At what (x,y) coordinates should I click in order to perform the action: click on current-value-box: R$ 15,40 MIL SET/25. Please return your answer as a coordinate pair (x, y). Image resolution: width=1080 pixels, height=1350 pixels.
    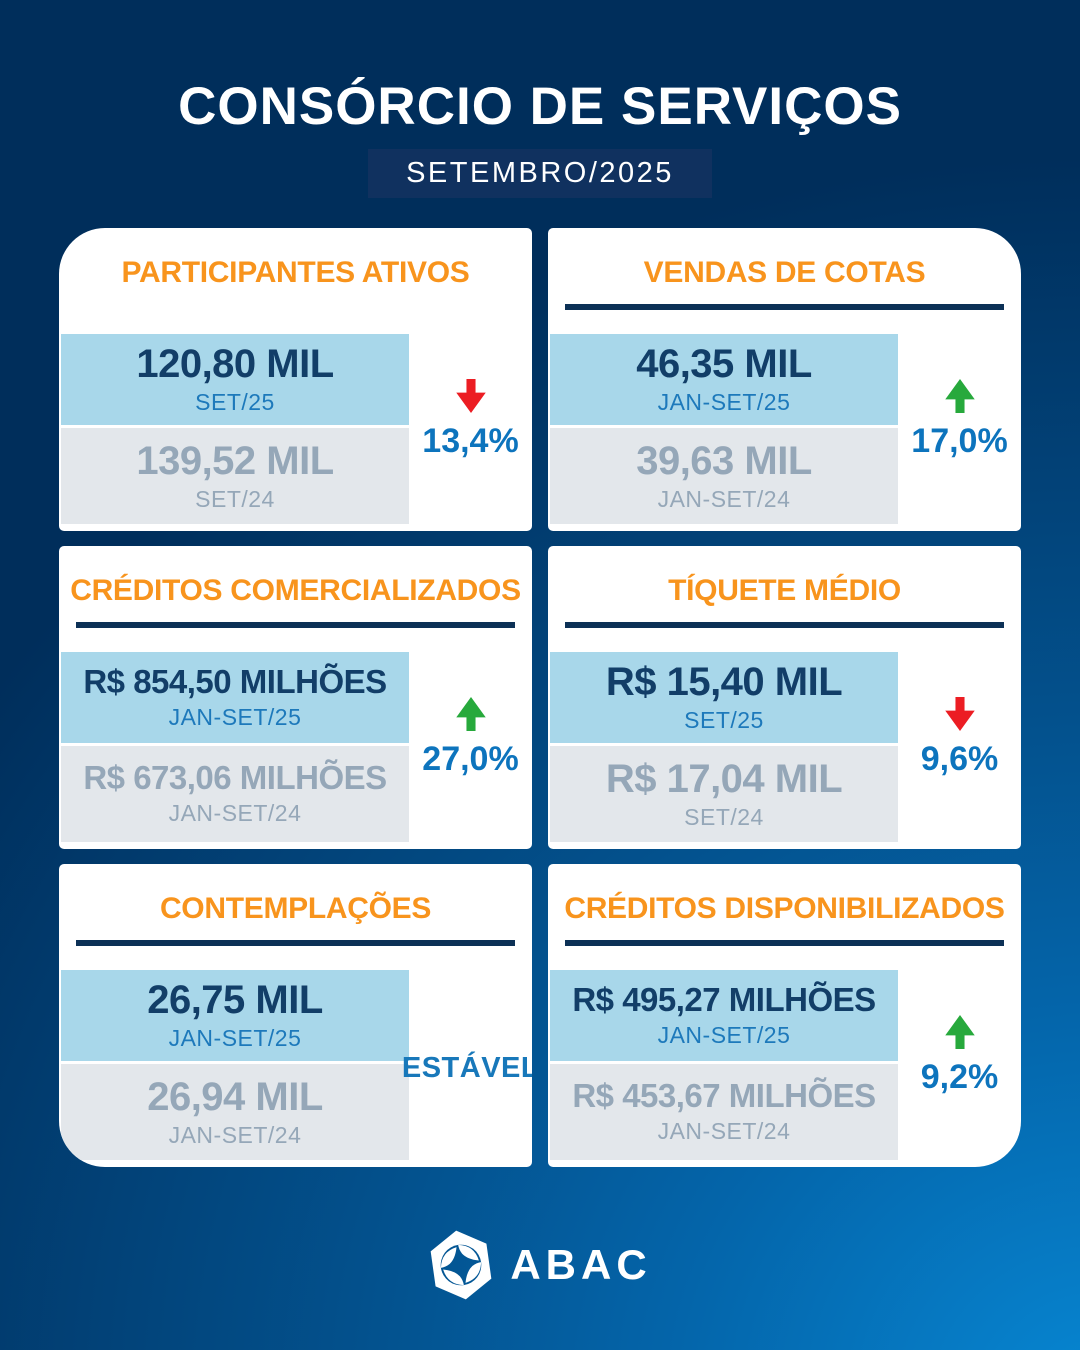
    Looking at the image, I should click on (724, 698).